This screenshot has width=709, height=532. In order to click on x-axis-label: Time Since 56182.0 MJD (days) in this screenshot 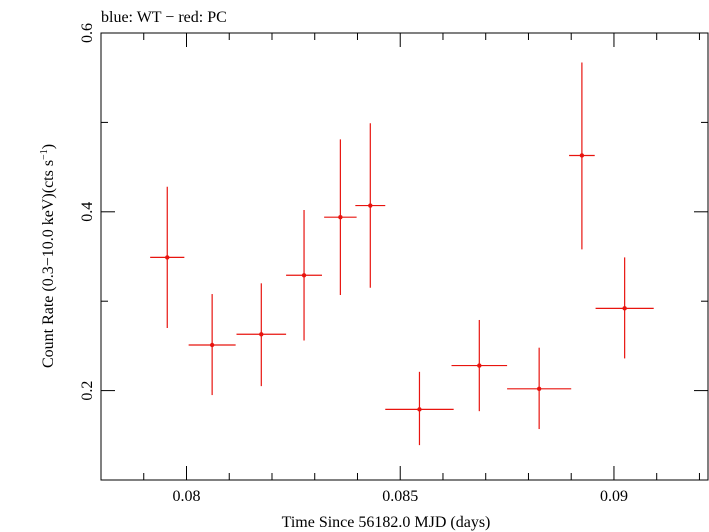, I will do `click(386, 522)`.